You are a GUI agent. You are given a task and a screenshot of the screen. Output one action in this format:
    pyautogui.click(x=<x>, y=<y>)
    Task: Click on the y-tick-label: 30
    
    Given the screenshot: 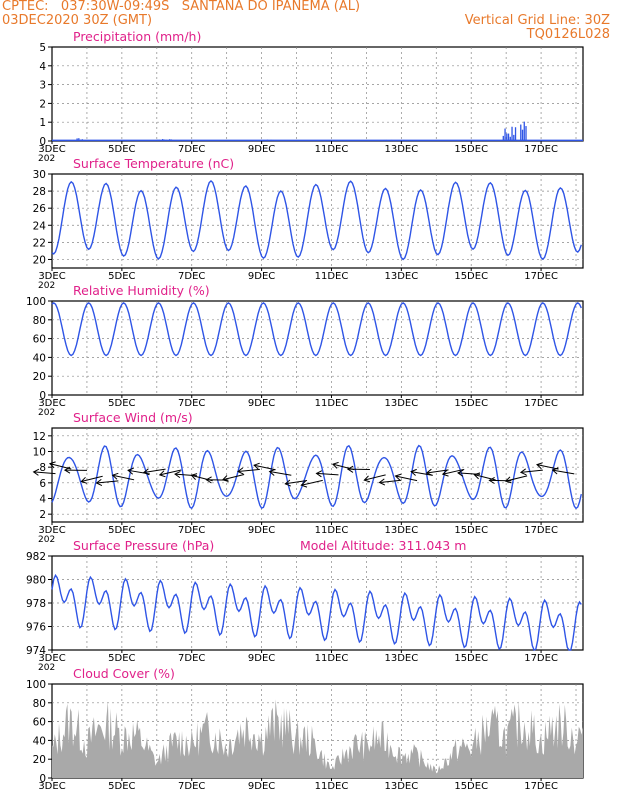 What is the action you would take?
    pyautogui.click(x=39, y=175)
    